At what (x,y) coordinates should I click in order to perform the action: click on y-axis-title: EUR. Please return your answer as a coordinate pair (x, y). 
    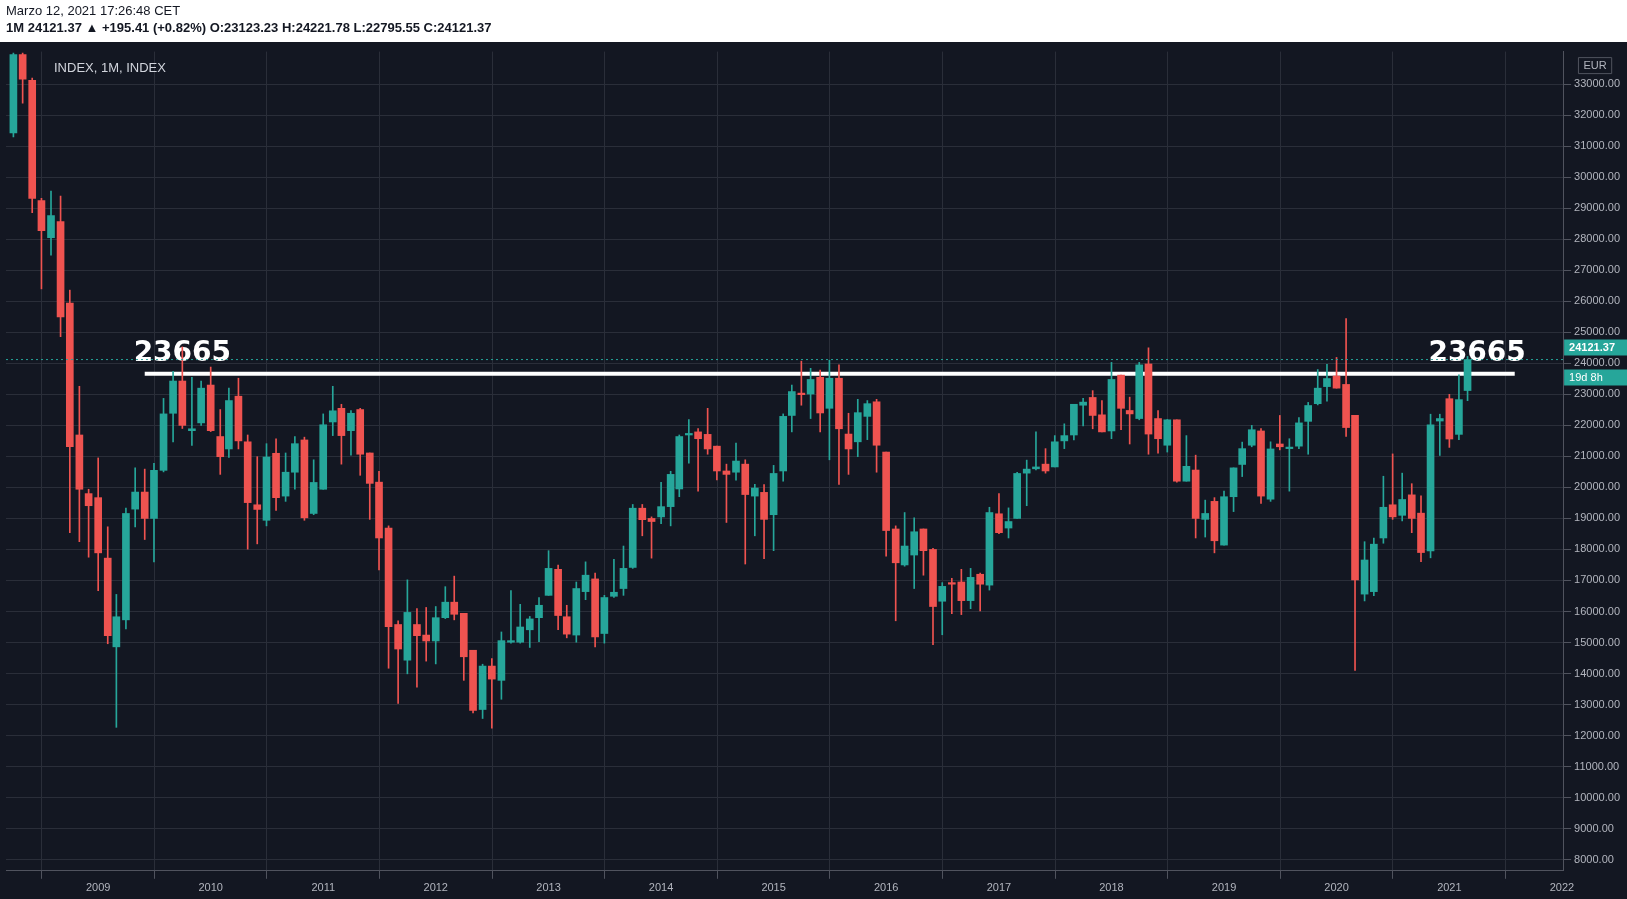
    Looking at the image, I should click on (1595, 64).